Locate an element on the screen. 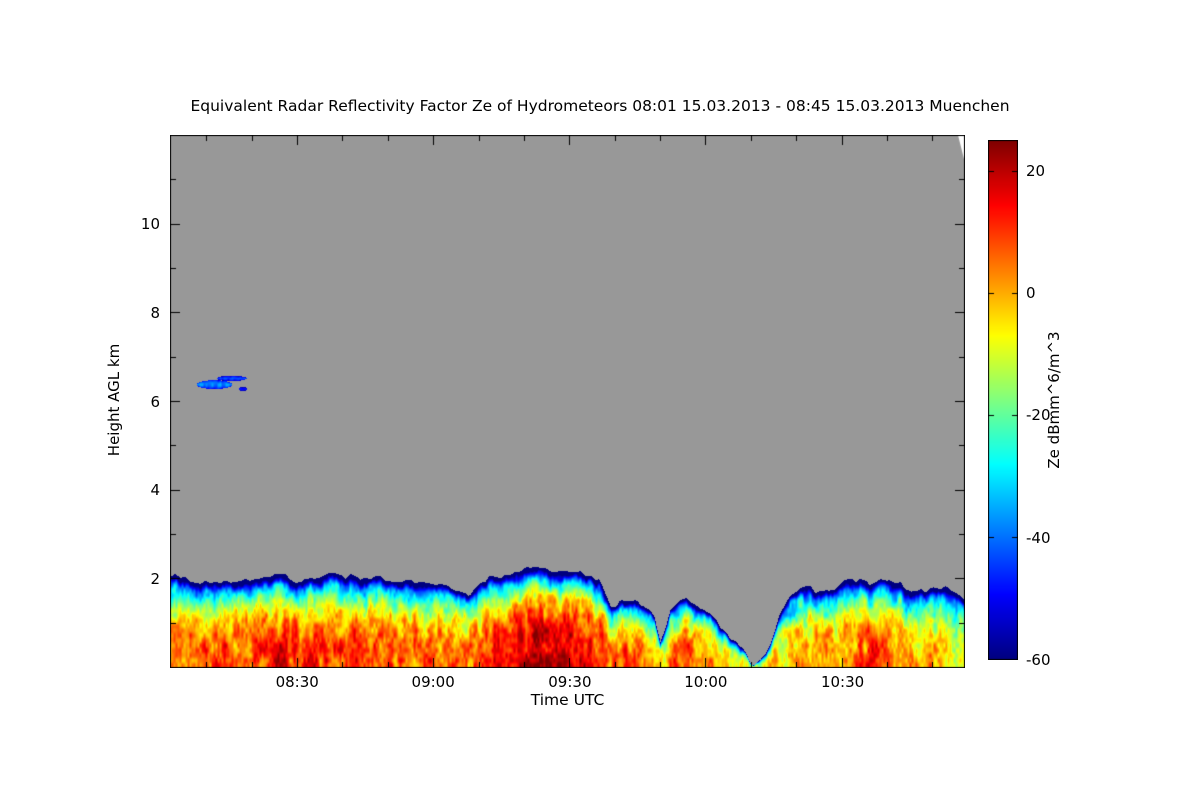 The height and width of the screenshot is (800, 1200). y-tick-label: 8 is located at coordinates (155, 312).